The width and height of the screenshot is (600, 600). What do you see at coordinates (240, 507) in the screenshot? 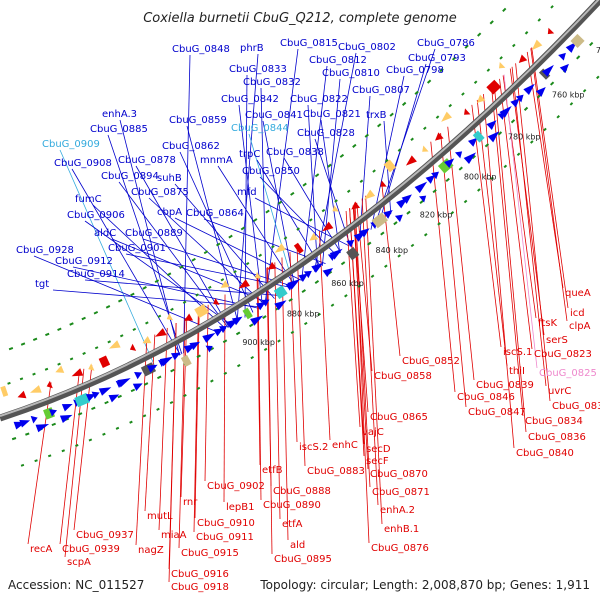
I see `reverse-gene-label: lepB1` at bounding box center [240, 507].